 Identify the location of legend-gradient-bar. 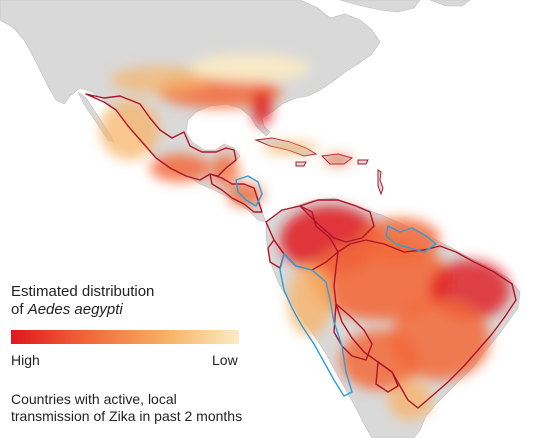
(125, 337).